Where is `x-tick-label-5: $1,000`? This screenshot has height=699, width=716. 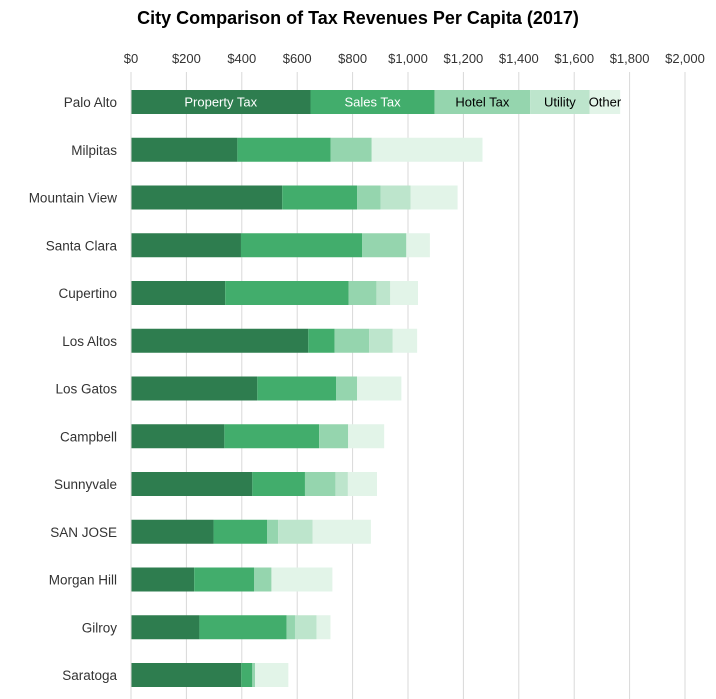 x-tick-label-5: $1,000 is located at coordinates (408, 58).